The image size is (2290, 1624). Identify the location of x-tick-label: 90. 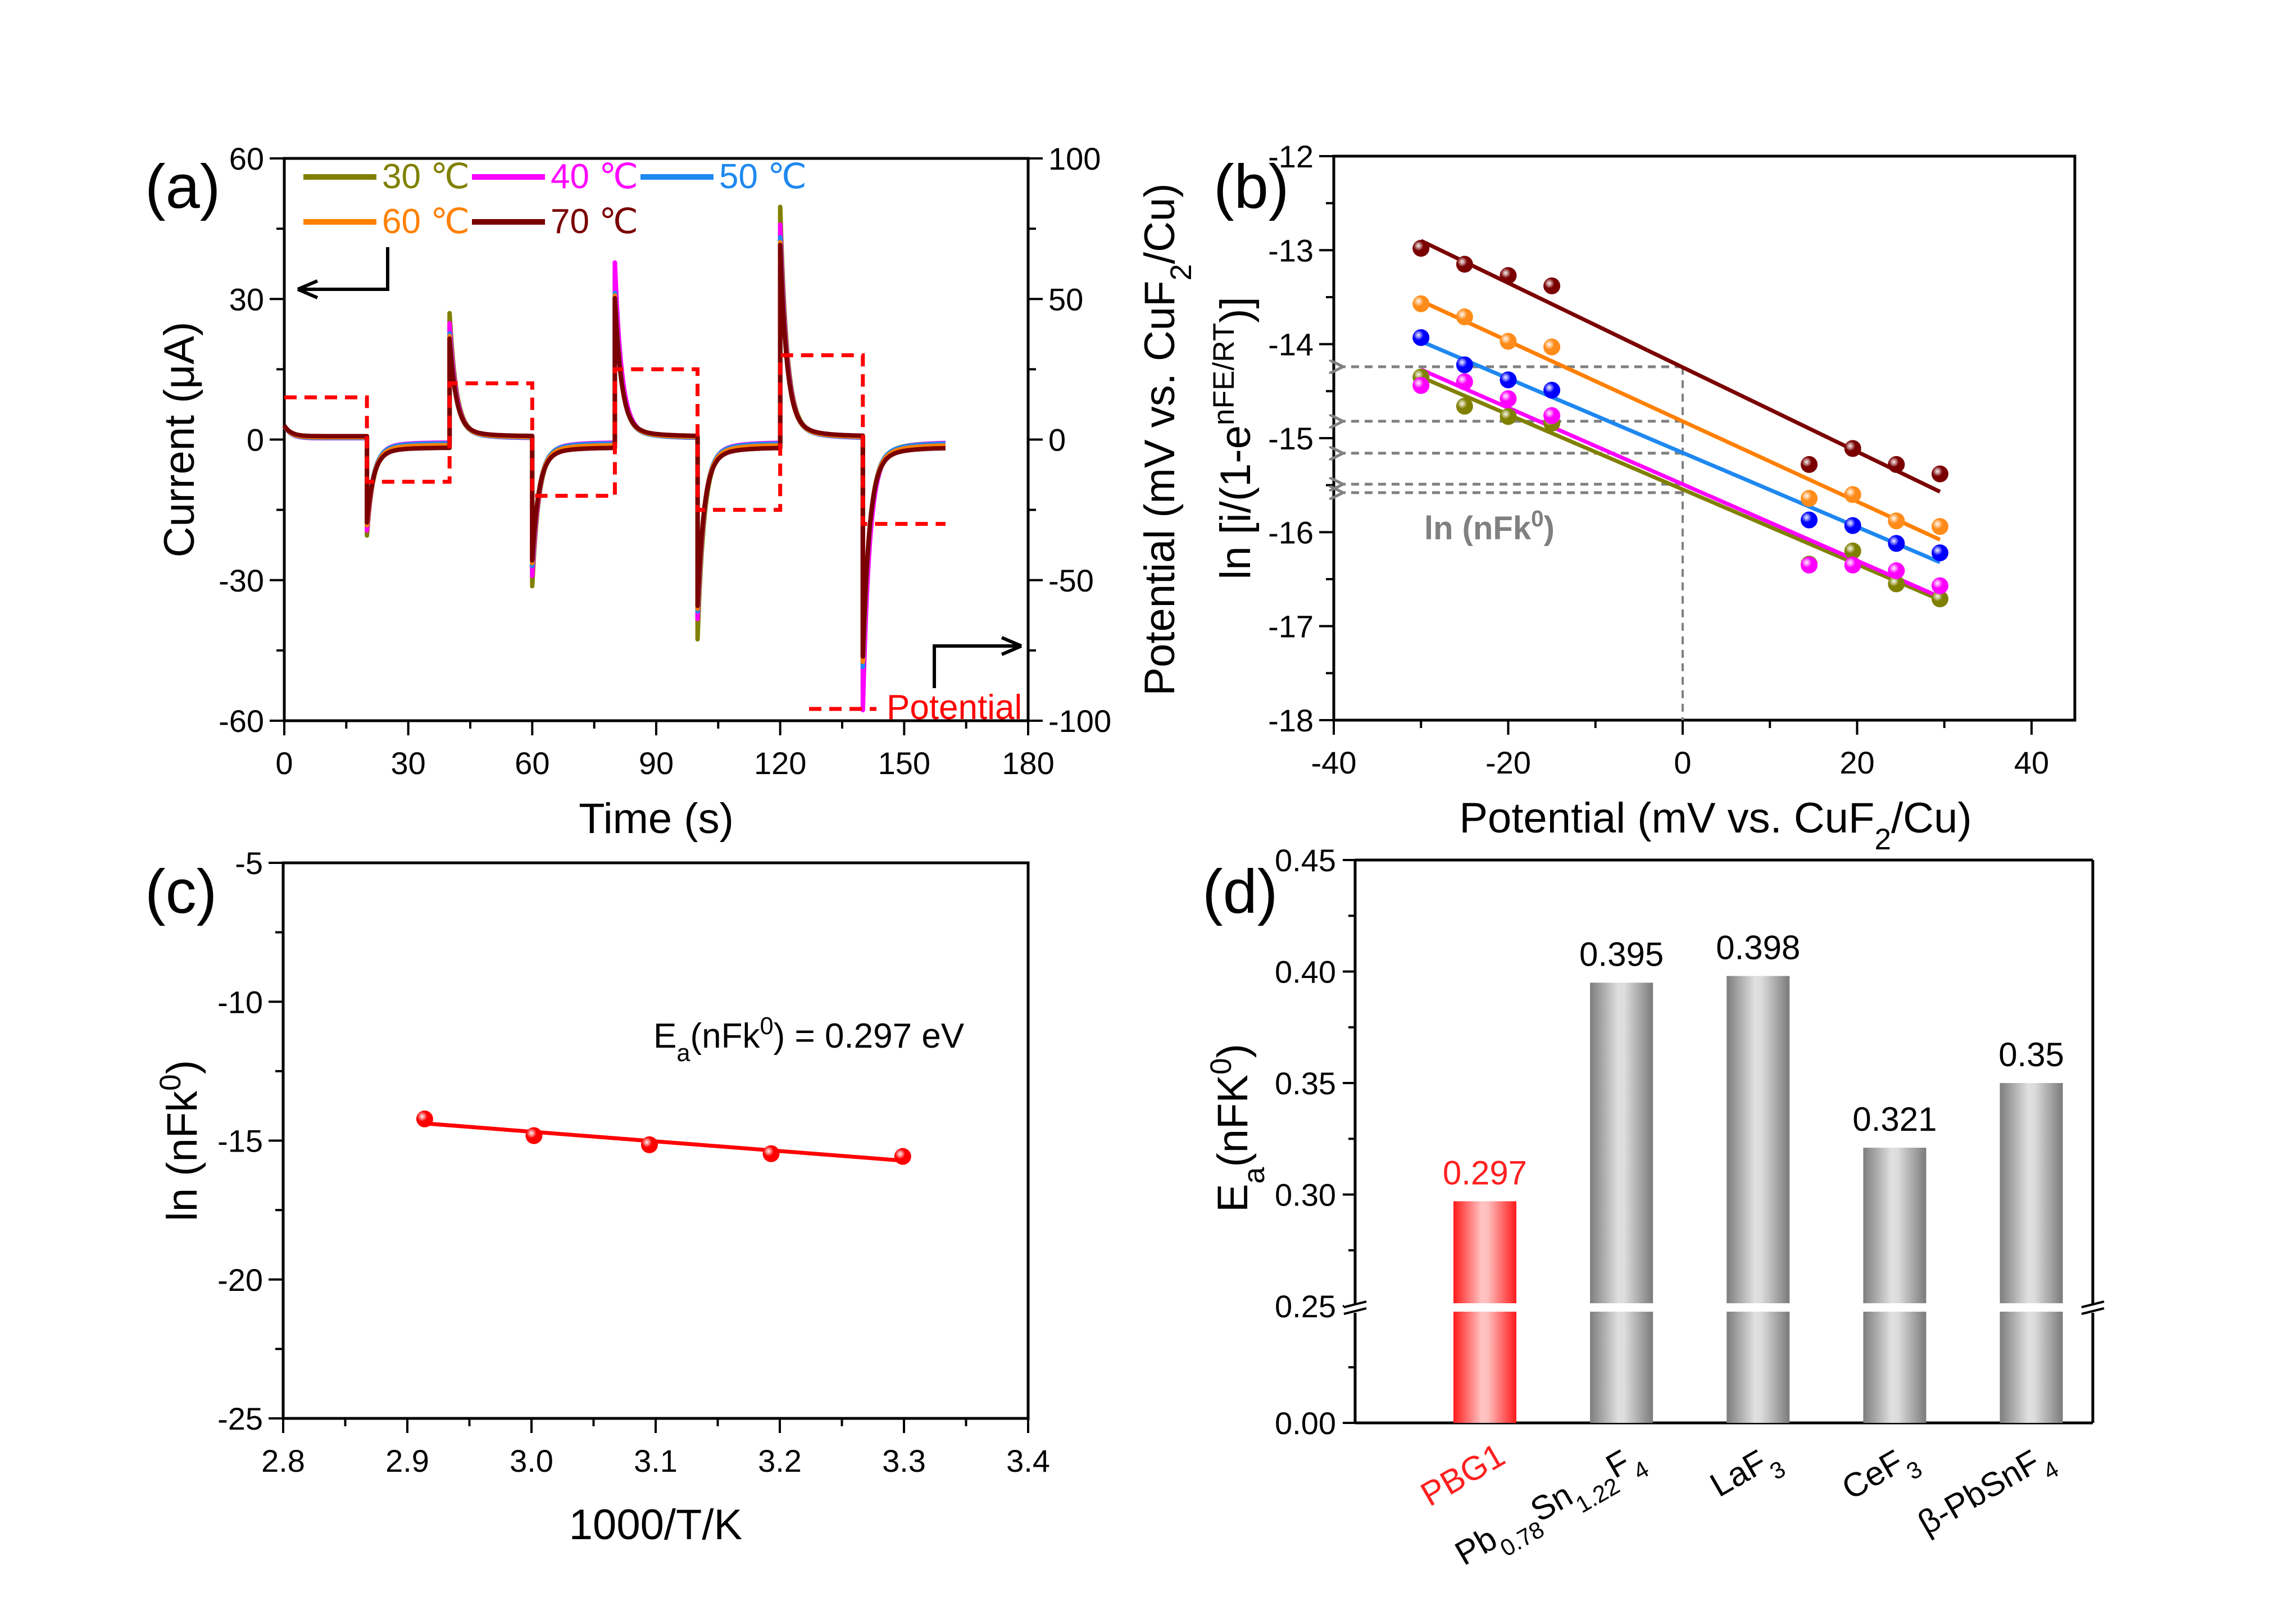
(657, 763).